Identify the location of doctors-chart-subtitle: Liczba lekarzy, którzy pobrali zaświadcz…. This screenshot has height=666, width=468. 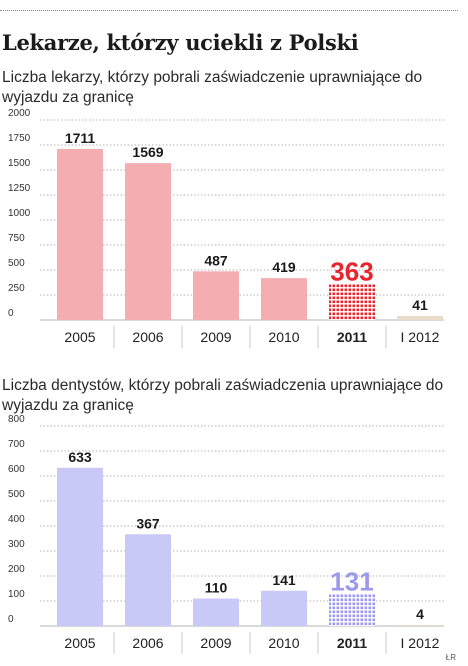
(212, 87).